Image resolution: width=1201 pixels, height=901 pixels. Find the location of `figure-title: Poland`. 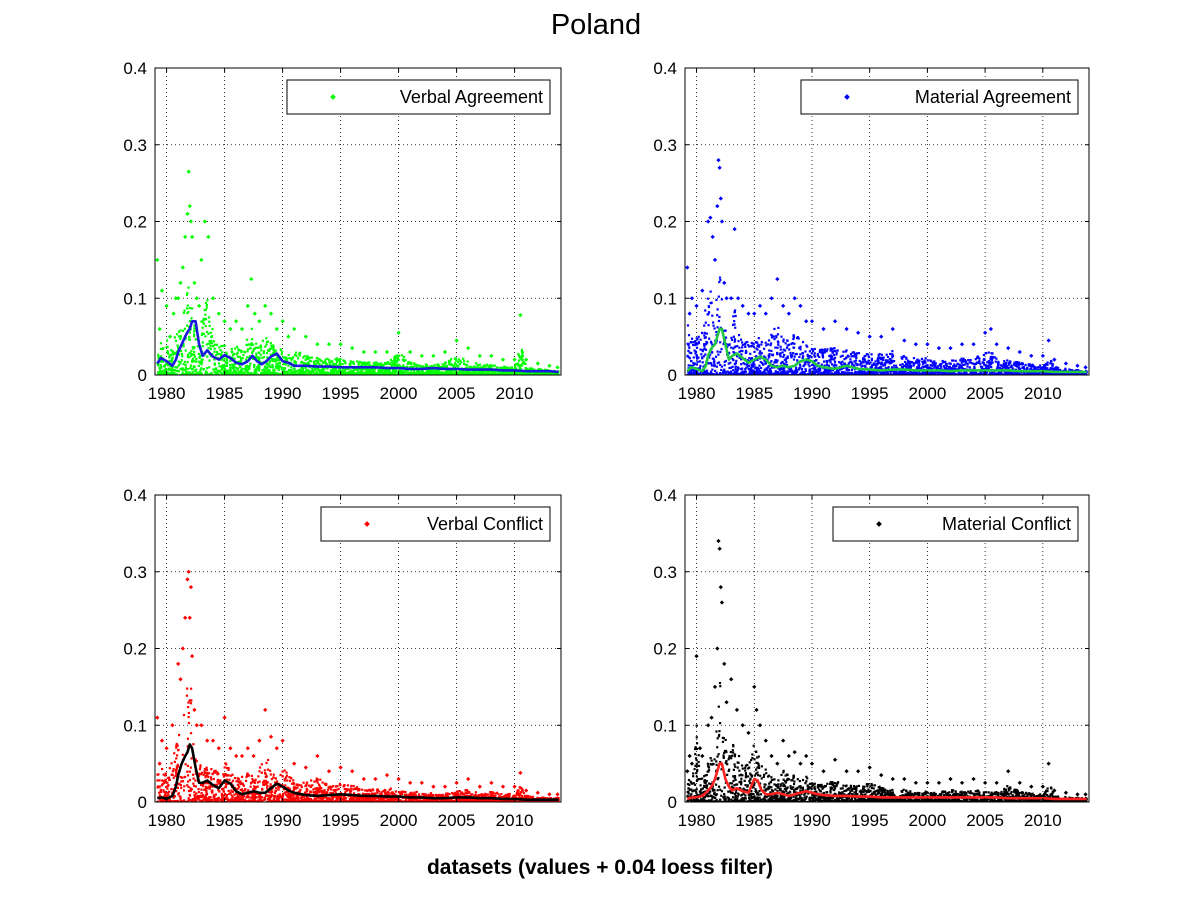

figure-title: Poland is located at coordinates (596, 25).